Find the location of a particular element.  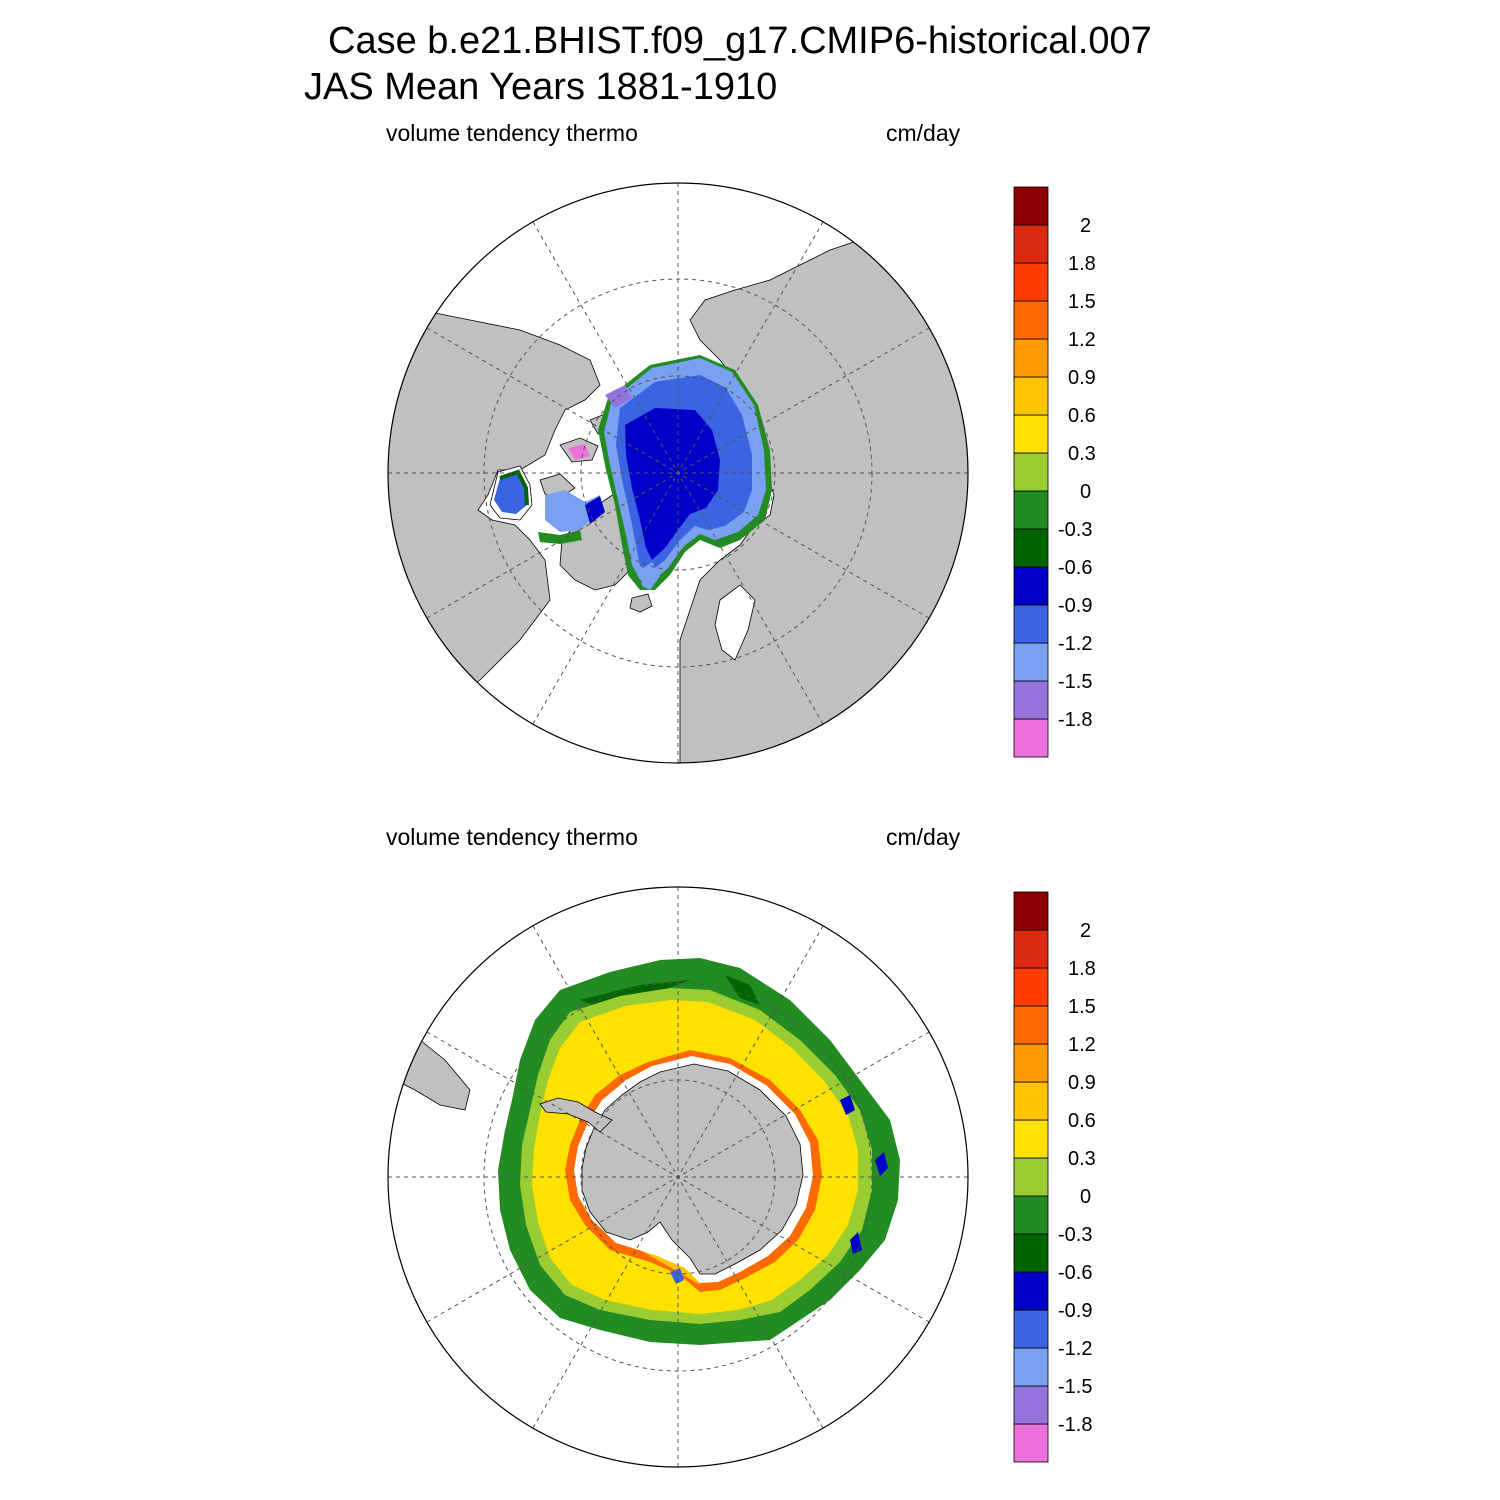

south-colorbar-tick-label: -1.2 is located at coordinates (1075, 1349).